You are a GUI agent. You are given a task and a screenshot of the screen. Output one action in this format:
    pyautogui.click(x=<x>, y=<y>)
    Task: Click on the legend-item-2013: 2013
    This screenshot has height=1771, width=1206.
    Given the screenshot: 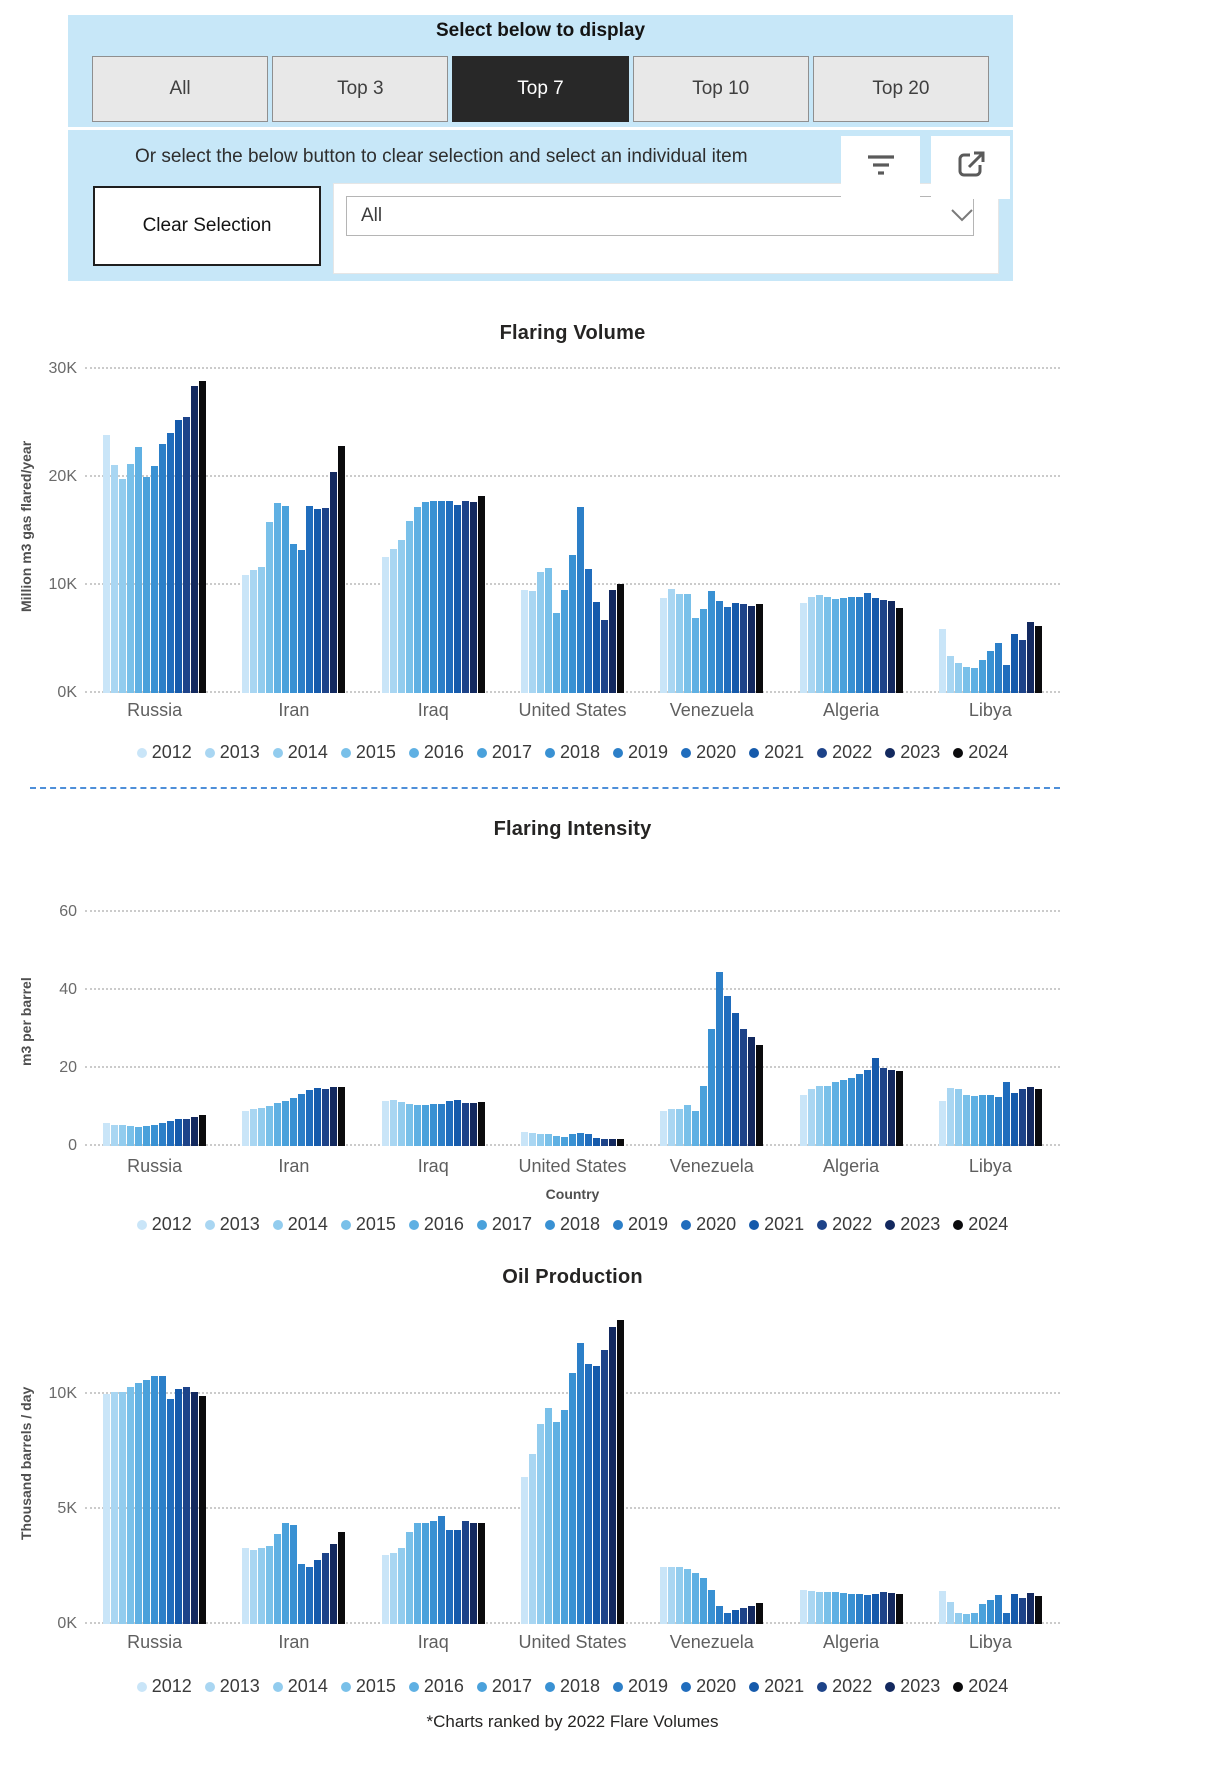 What is the action you would take?
    pyautogui.click(x=232, y=1686)
    